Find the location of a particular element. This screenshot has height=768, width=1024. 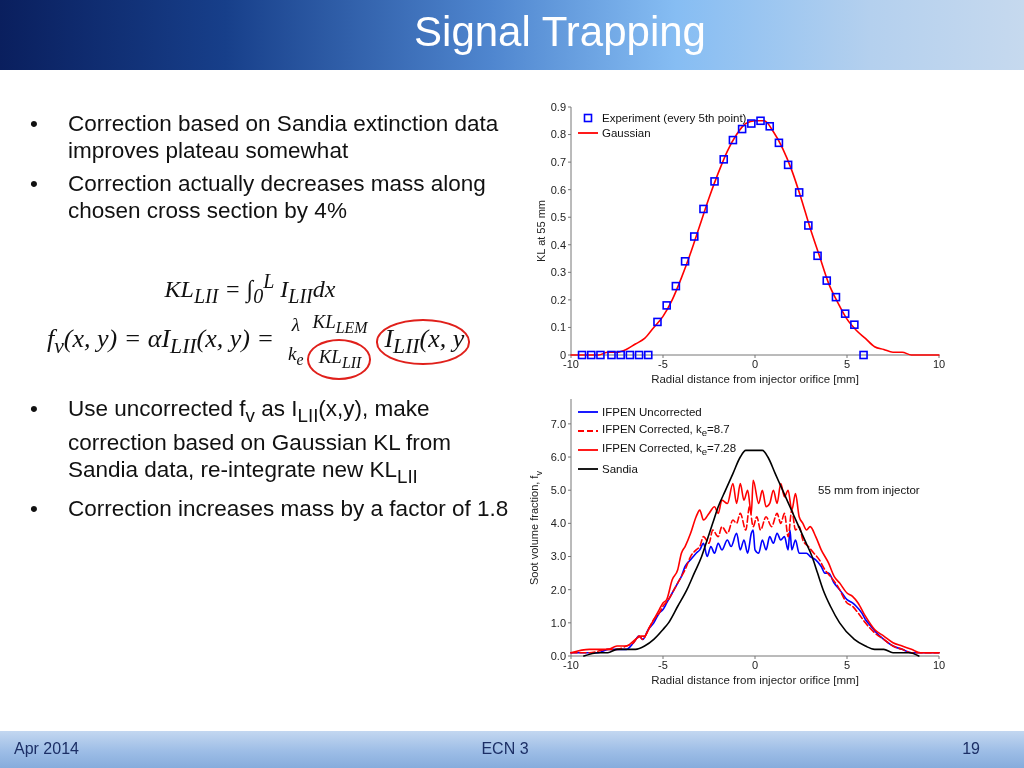

text: ECN 3 is located at coordinates (505, 749).